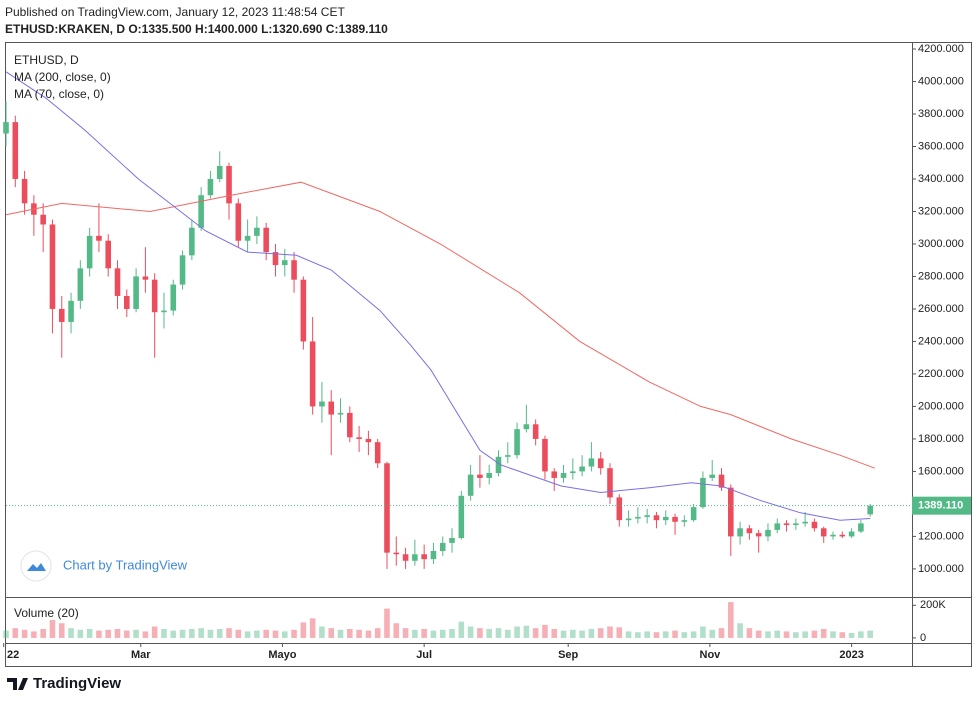 The width and height of the screenshot is (978, 707). Describe the element at coordinates (933, 605) in the screenshot. I see `volume-tick-label: 200K` at that location.